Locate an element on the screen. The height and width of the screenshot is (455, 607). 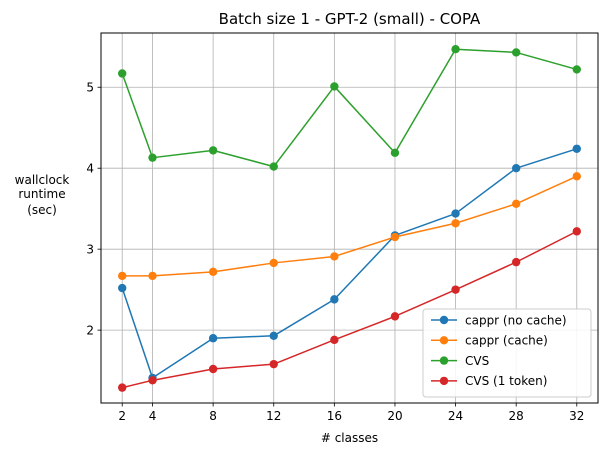
y-tick-label: 3 is located at coordinates (90, 250).